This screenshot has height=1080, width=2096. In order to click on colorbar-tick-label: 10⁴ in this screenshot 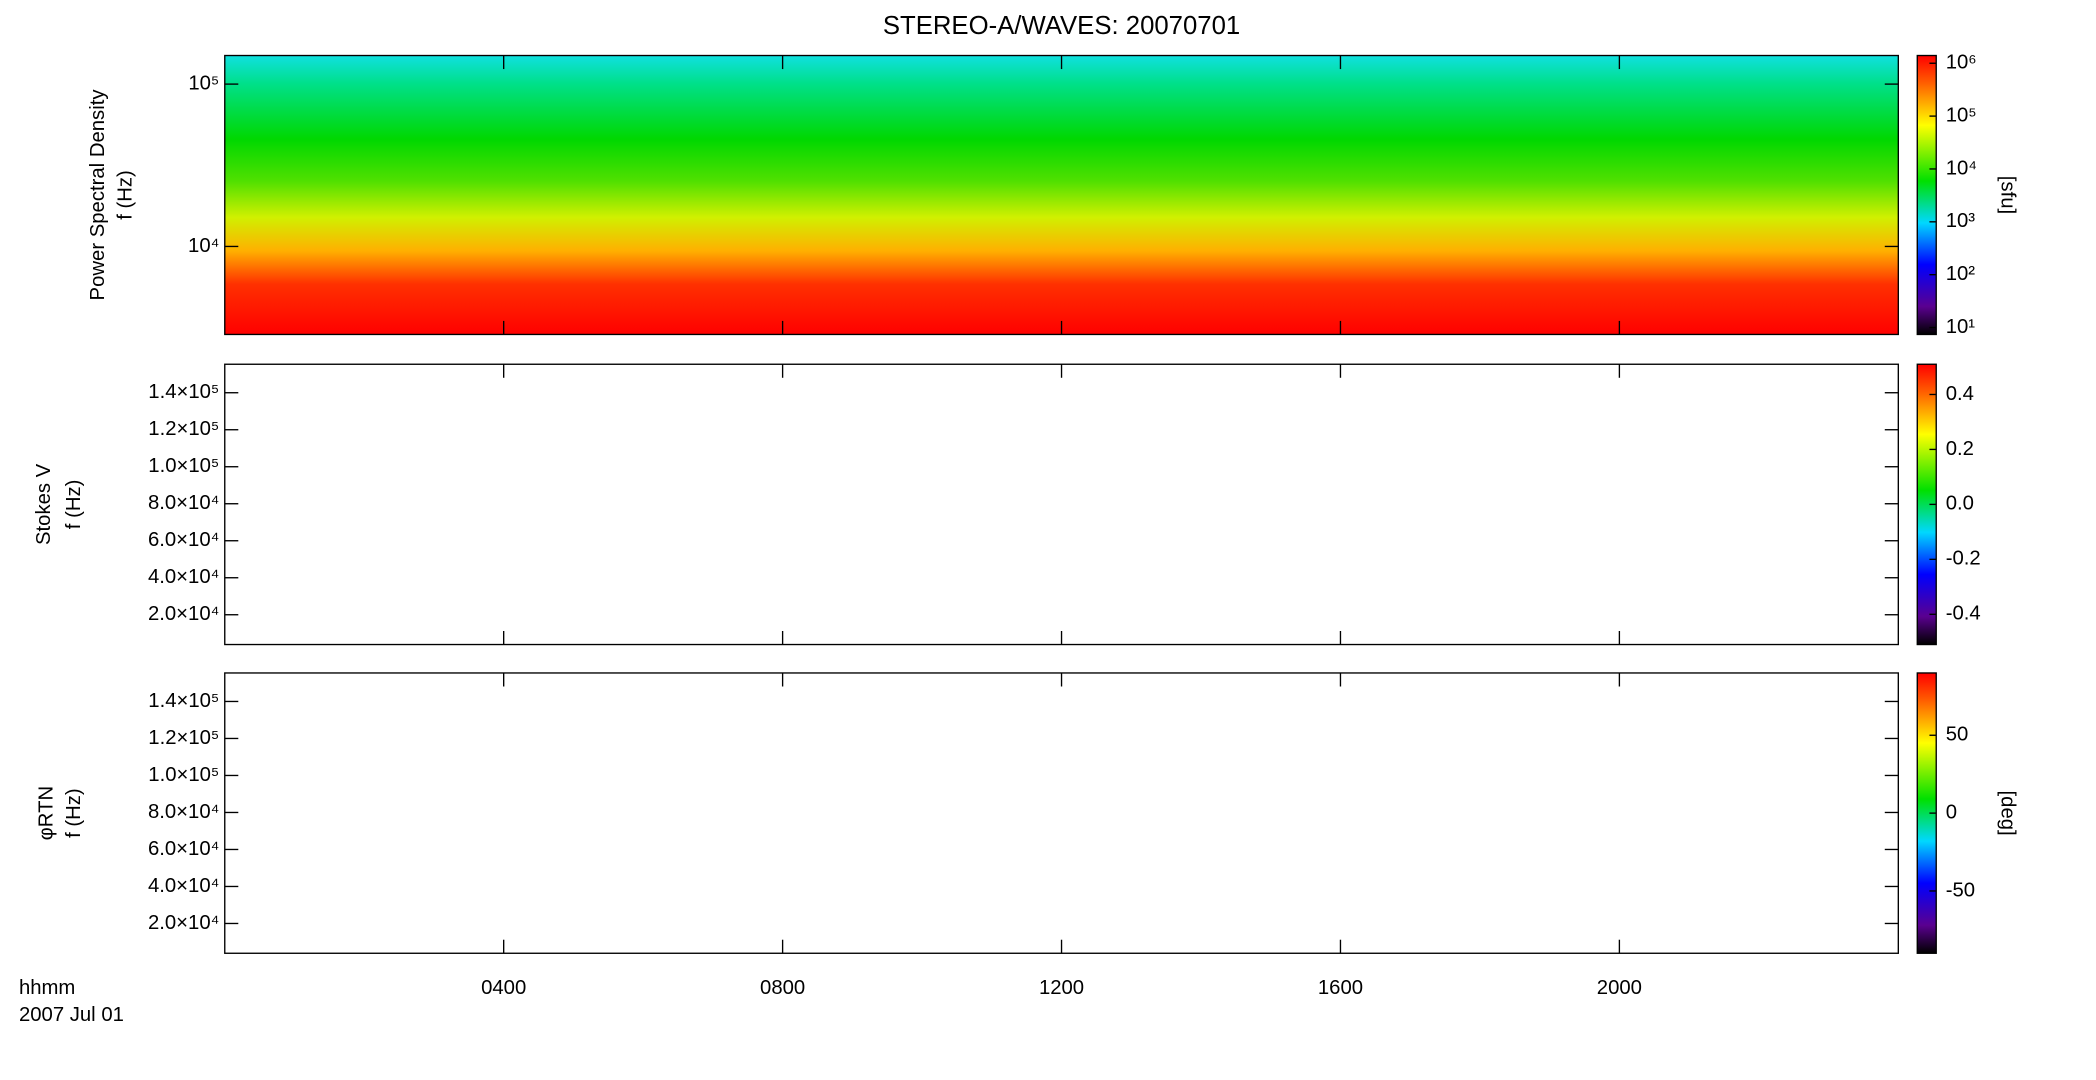, I will do `click(1961, 168)`.